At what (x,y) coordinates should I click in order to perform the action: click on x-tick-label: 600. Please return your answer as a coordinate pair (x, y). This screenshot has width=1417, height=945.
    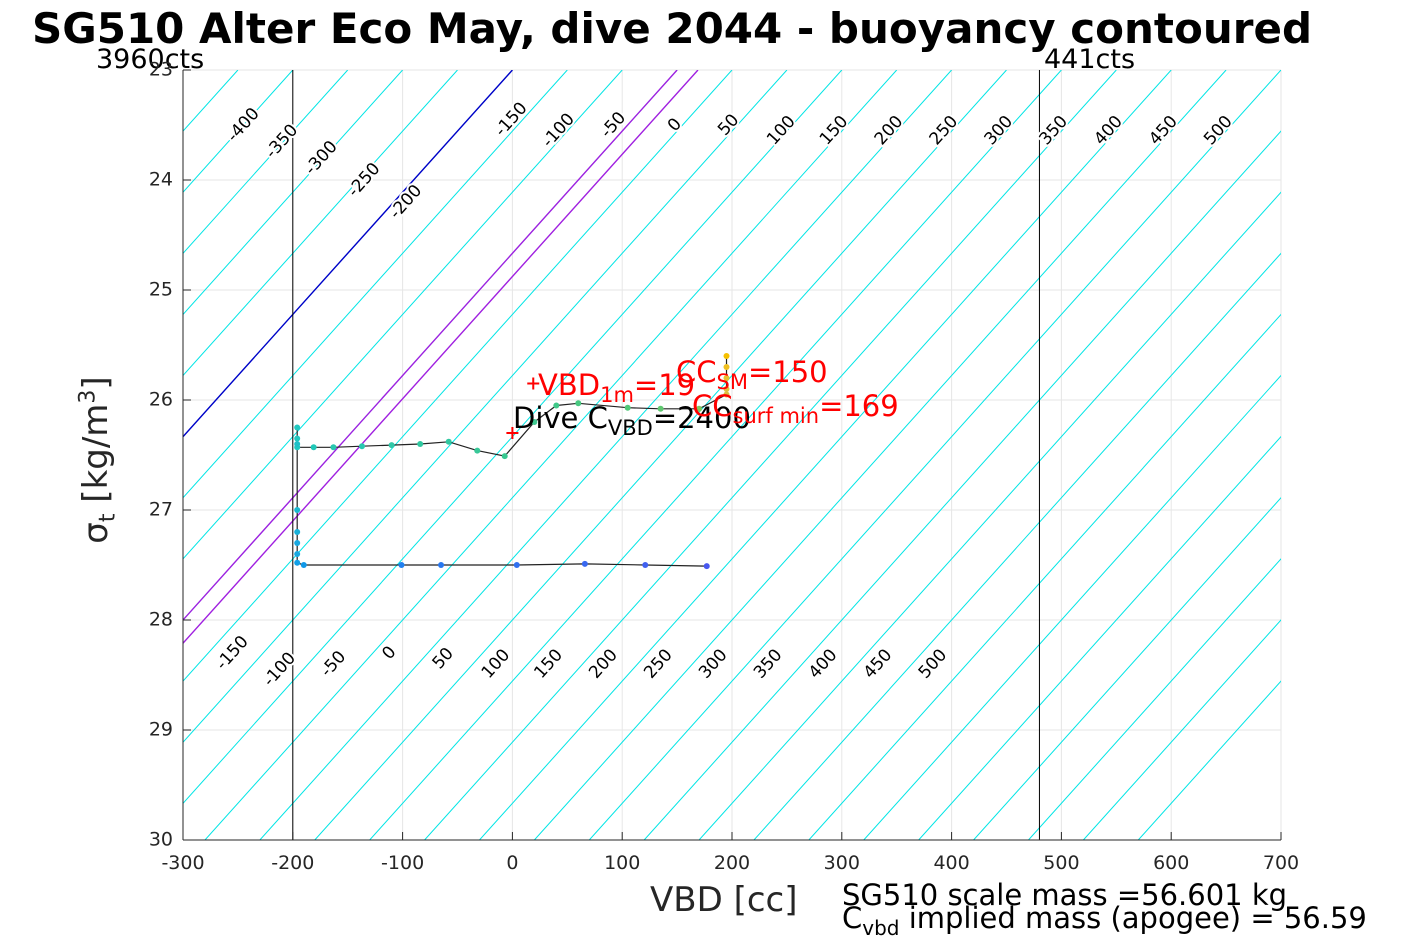
    Looking at the image, I should click on (1171, 863).